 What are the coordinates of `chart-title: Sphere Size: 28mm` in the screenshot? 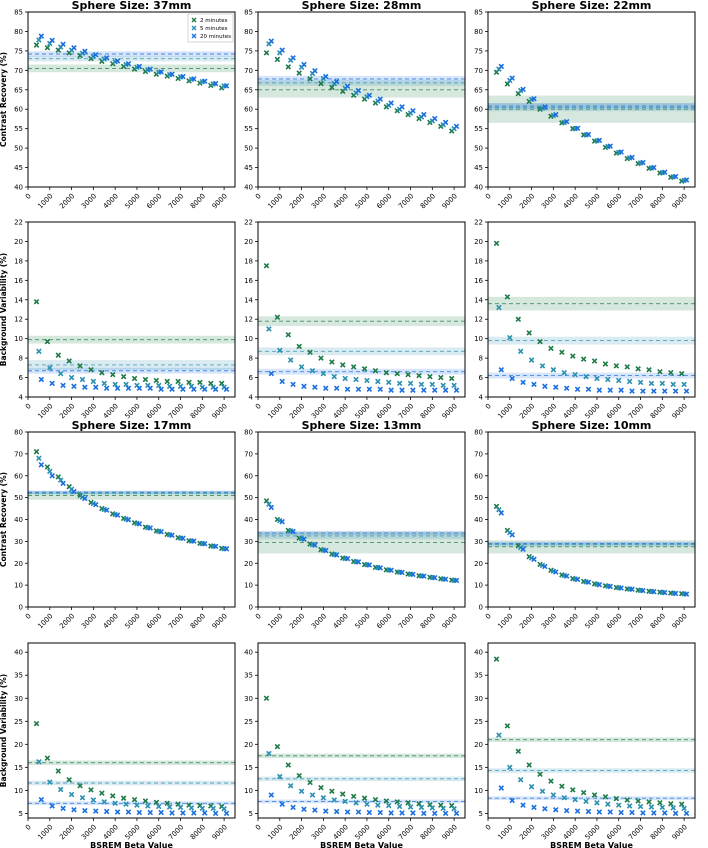 It's located at (362, 6).